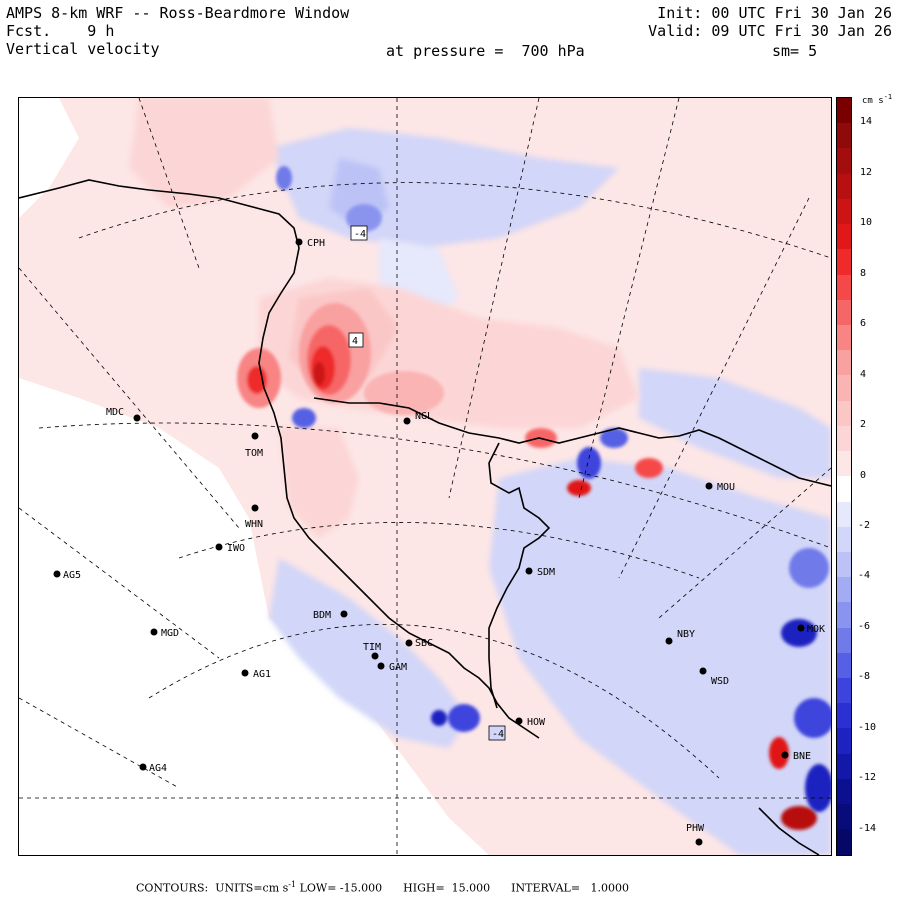 The height and width of the screenshot is (900, 900). I want to click on station-label: BNE, so click(802, 756).